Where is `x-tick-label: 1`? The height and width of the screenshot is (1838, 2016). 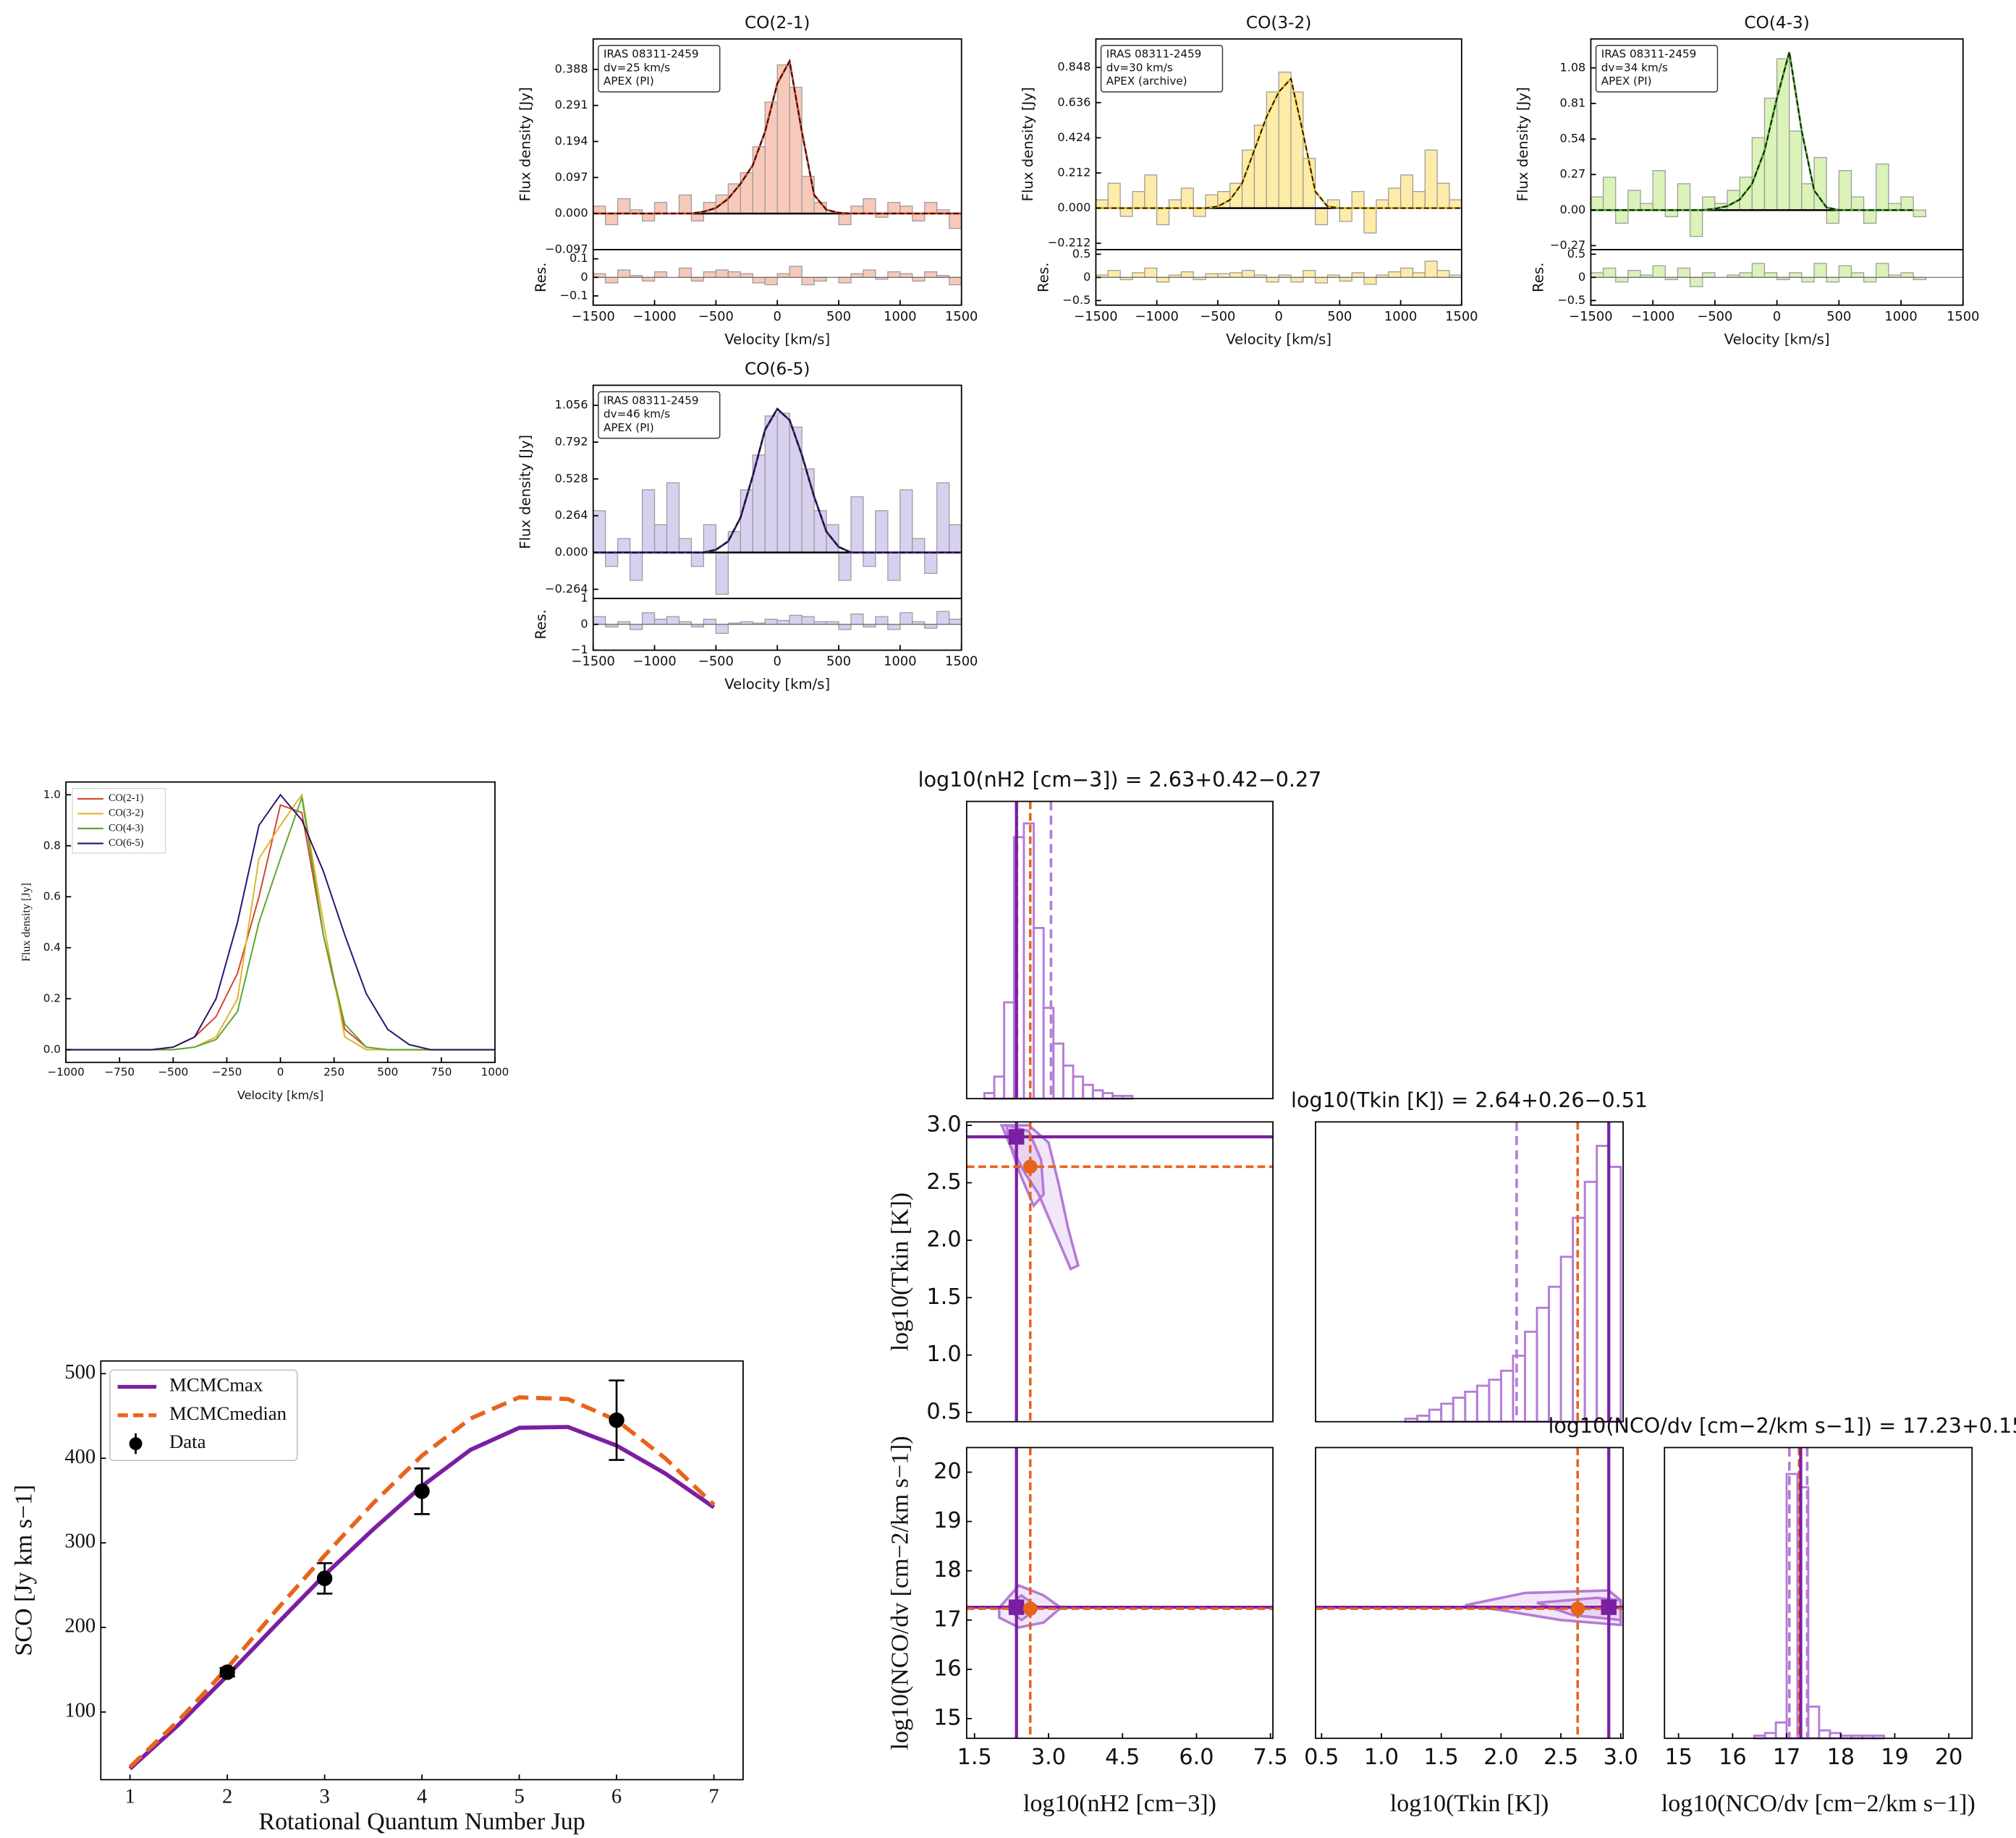 x-tick-label: 1 is located at coordinates (130, 1797).